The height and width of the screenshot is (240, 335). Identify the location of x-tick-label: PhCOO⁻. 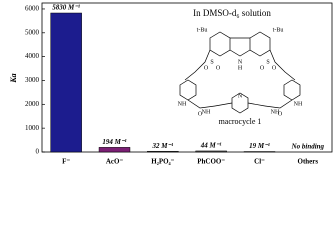
(211, 162).